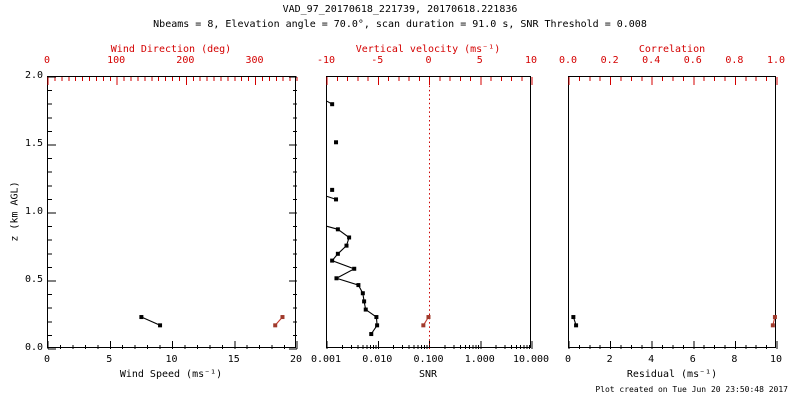  What do you see at coordinates (568, 359) in the screenshot?
I see `residual-panel-bottom-tick-label-0: 0` at bounding box center [568, 359].